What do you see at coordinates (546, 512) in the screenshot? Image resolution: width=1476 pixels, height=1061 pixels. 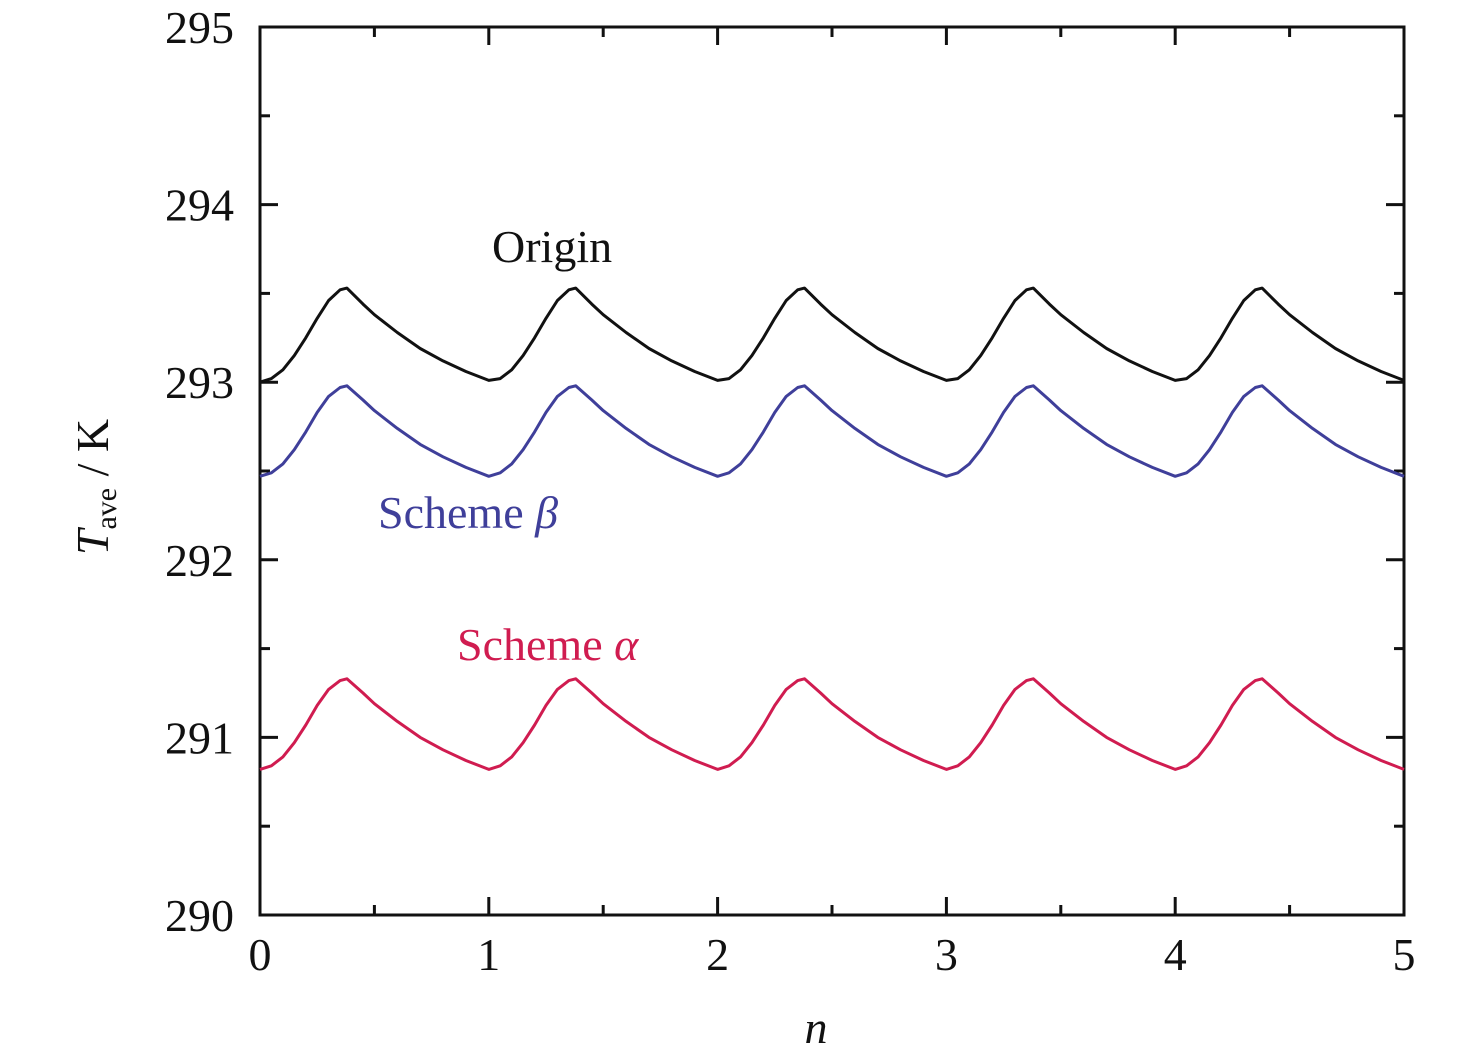 I see `series-label-scheme-beta-symbol: β` at bounding box center [546, 512].